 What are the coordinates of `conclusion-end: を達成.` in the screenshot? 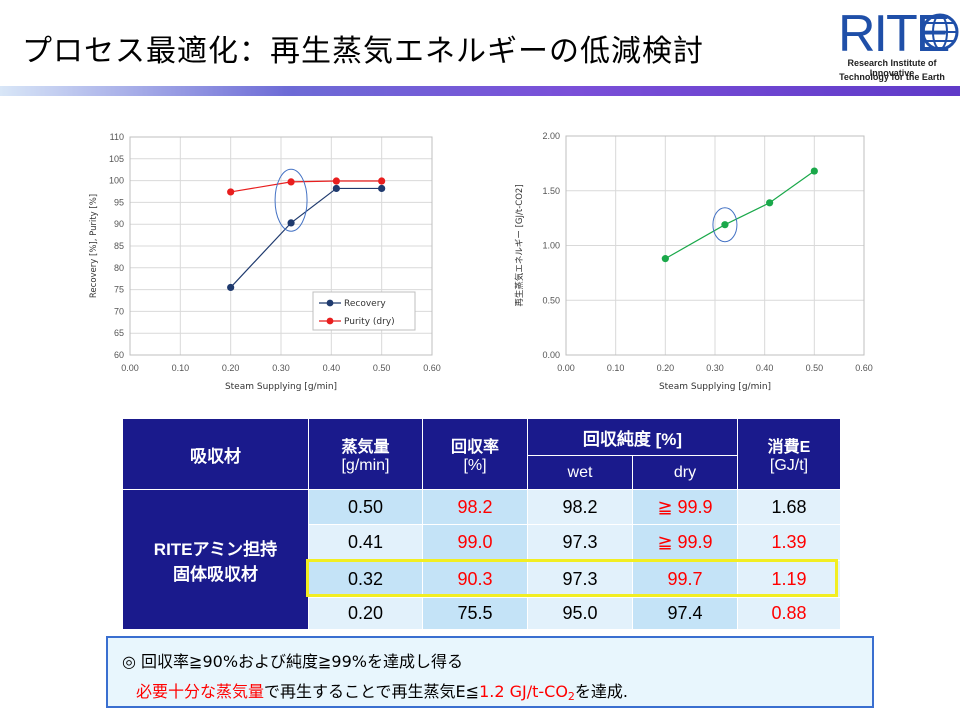 It's located at (601, 691).